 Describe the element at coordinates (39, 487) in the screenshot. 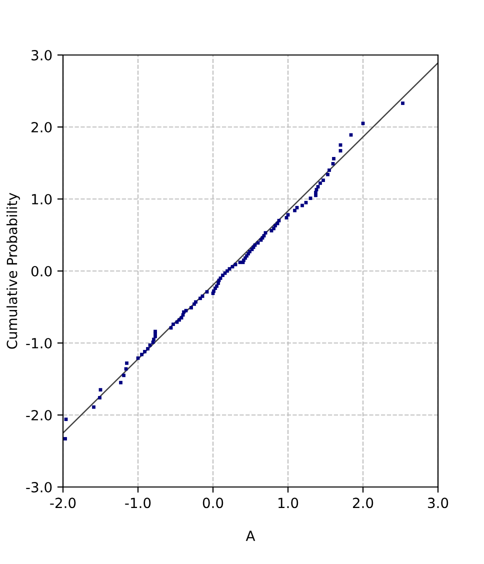

I see `y-tick-label: -3.0` at that location.